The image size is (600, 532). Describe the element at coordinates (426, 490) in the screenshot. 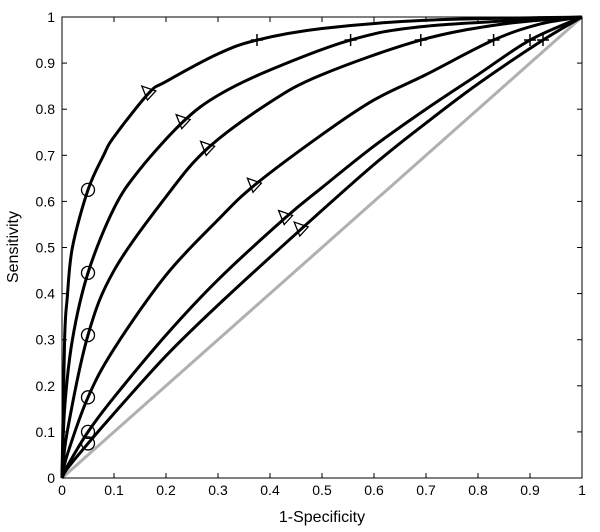

I see `x-tick-label: 0.7` at that location.